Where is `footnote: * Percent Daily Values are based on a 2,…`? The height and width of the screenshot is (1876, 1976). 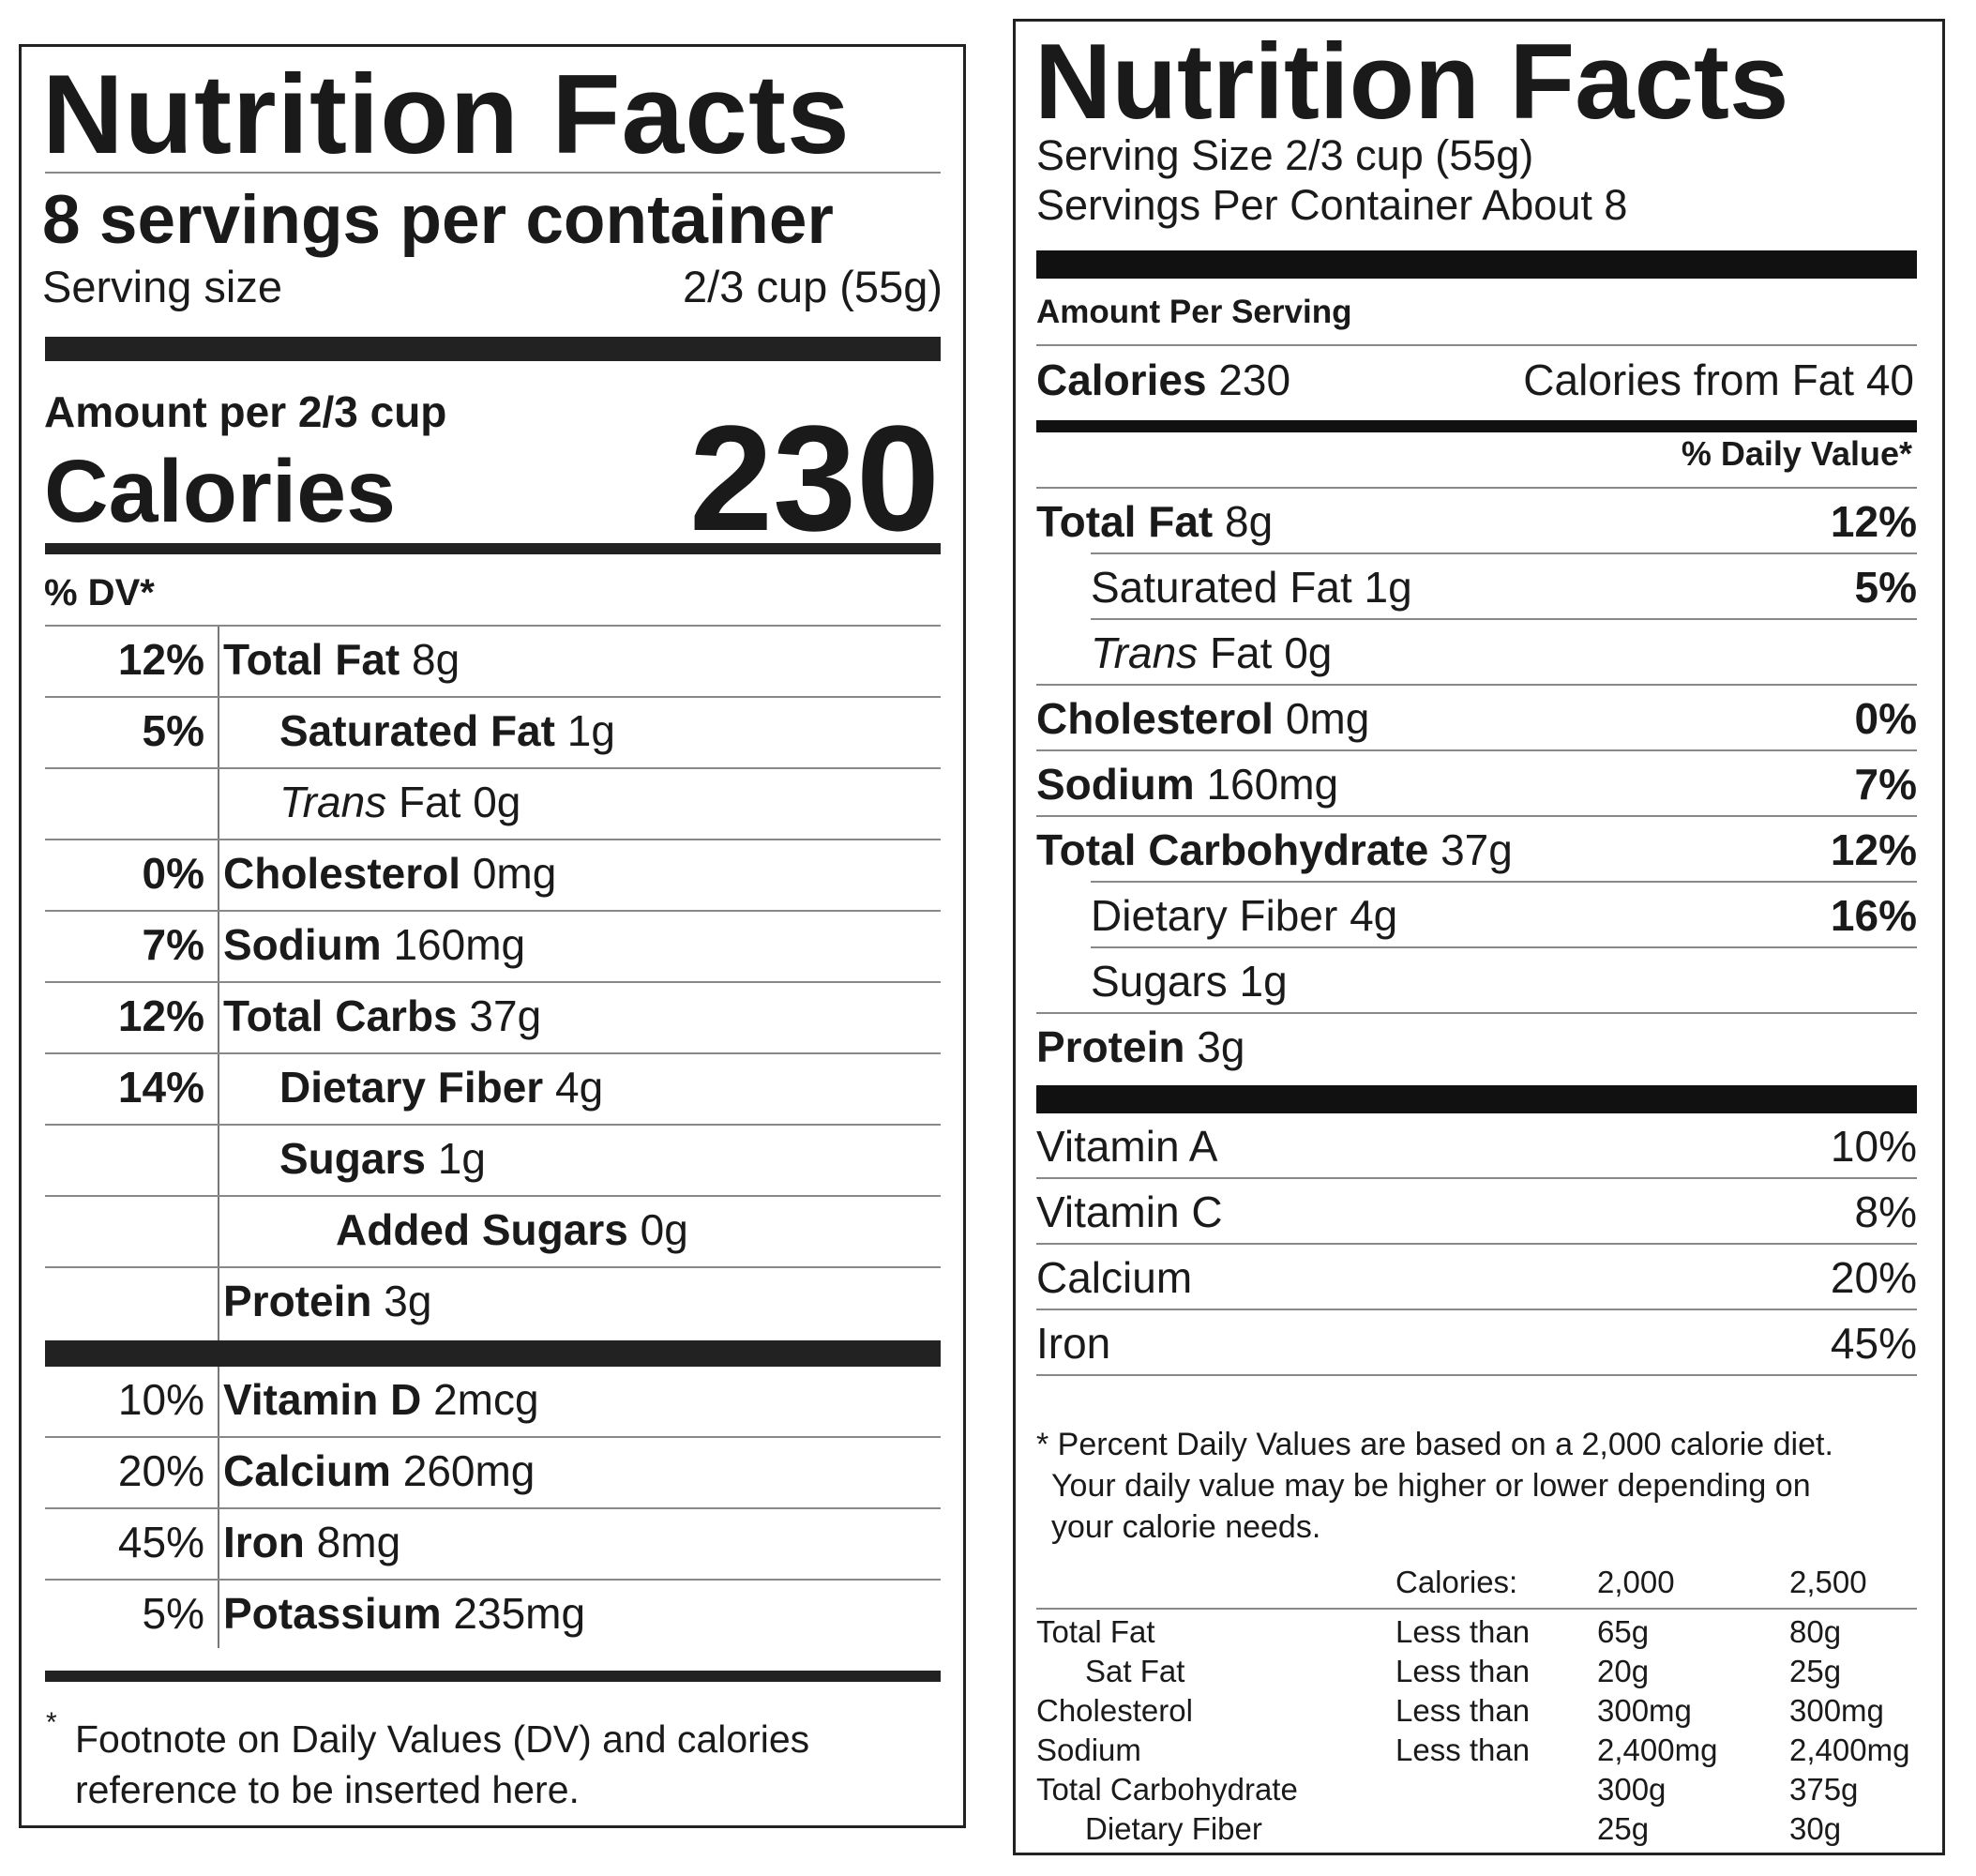 footnote: * Percent Daily Values are based on a 2,… is located at coordinates (1435, 1486).